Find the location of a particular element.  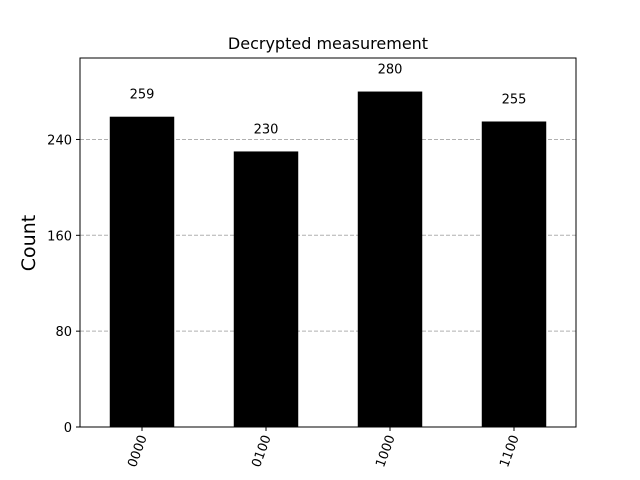

bar-value-label: 255 is located at coordinates (514, 99).